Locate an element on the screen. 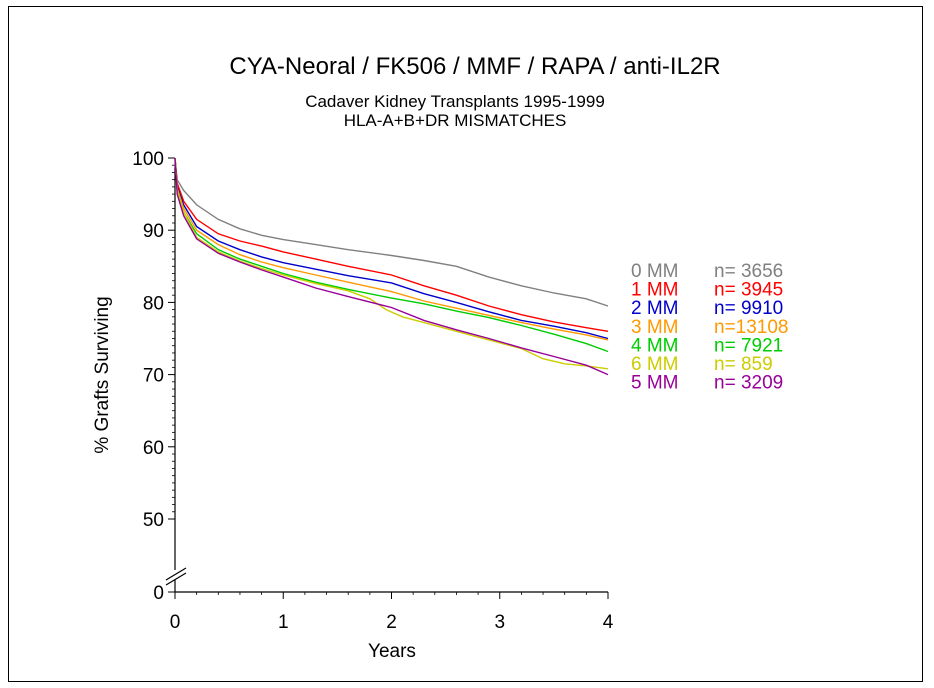 This screenshot has width=934, height=688. legend-series-count: n= 9910 is located at coordinates (748, 308).